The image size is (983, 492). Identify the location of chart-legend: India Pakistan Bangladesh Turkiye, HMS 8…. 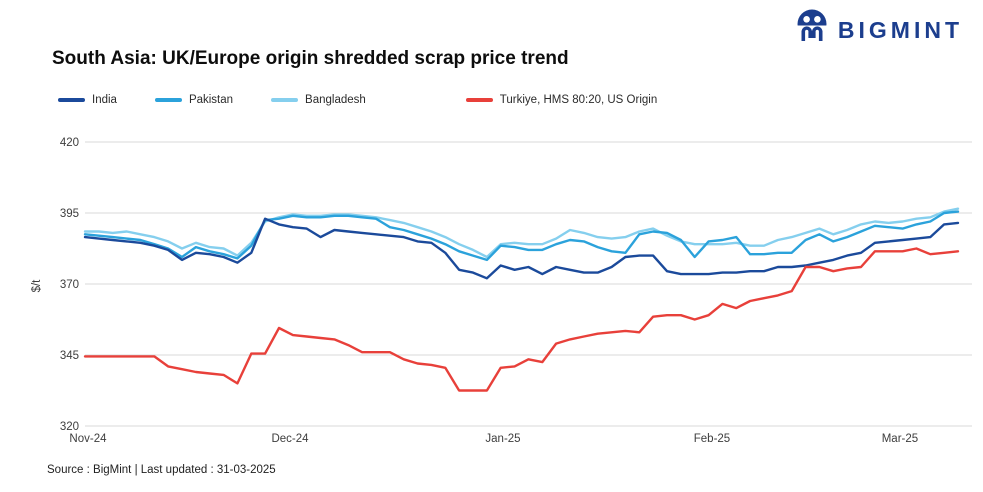
(376, 100).